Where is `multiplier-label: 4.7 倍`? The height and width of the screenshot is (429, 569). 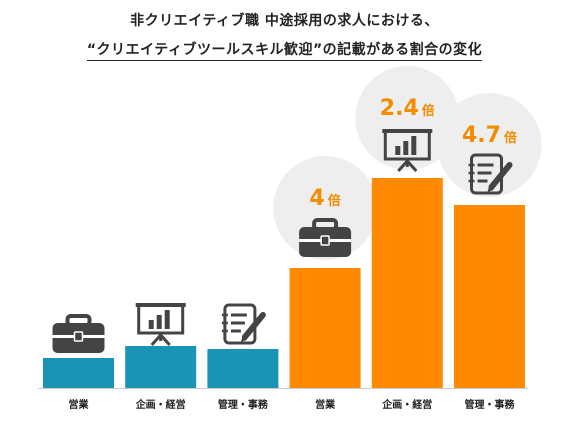
multiplier-label: 4.7 倍 is located at coordinates (489, 135).